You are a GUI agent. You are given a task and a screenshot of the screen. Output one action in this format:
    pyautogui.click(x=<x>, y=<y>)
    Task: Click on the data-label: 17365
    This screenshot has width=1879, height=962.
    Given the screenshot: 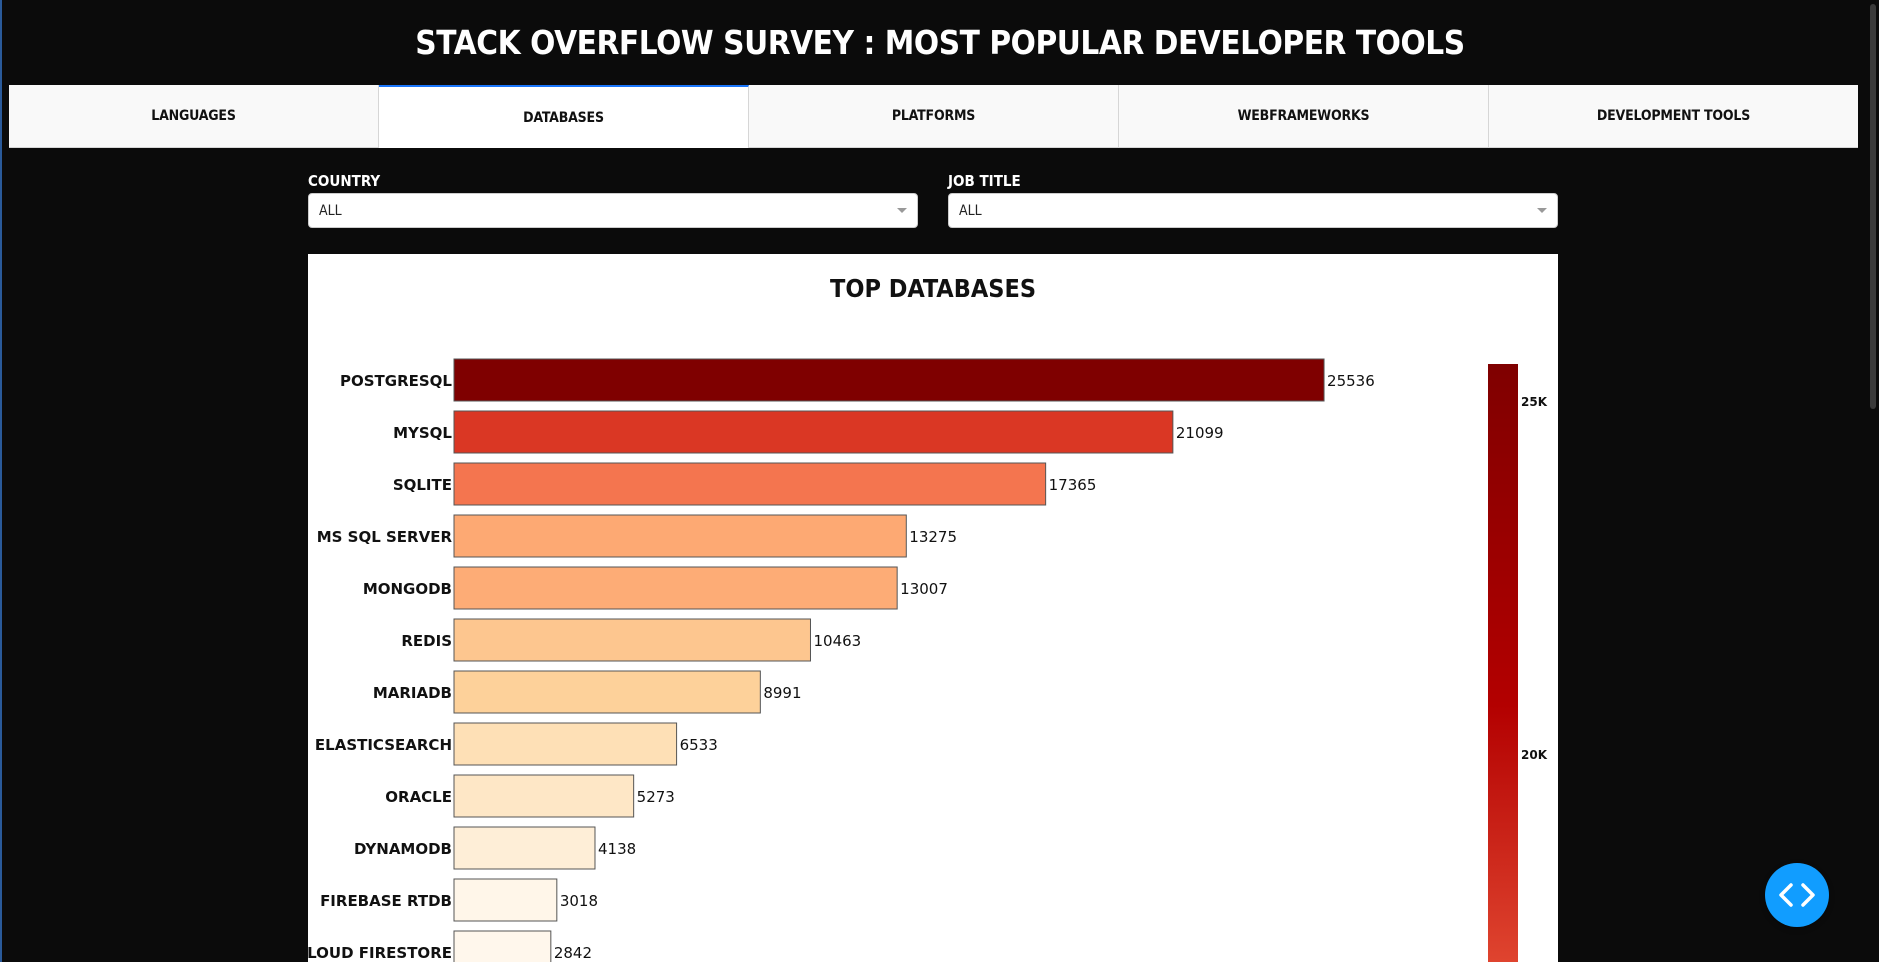 What is the action you would take?
    pyautogui.click(x=1073, y=485)
    